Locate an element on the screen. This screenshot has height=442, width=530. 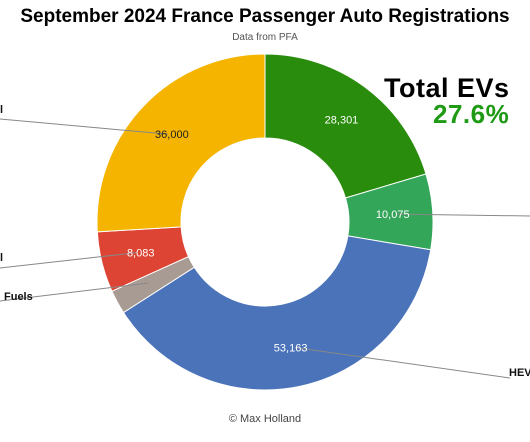
slice-label-2: 53,163 is located at coordinates (291, 348).